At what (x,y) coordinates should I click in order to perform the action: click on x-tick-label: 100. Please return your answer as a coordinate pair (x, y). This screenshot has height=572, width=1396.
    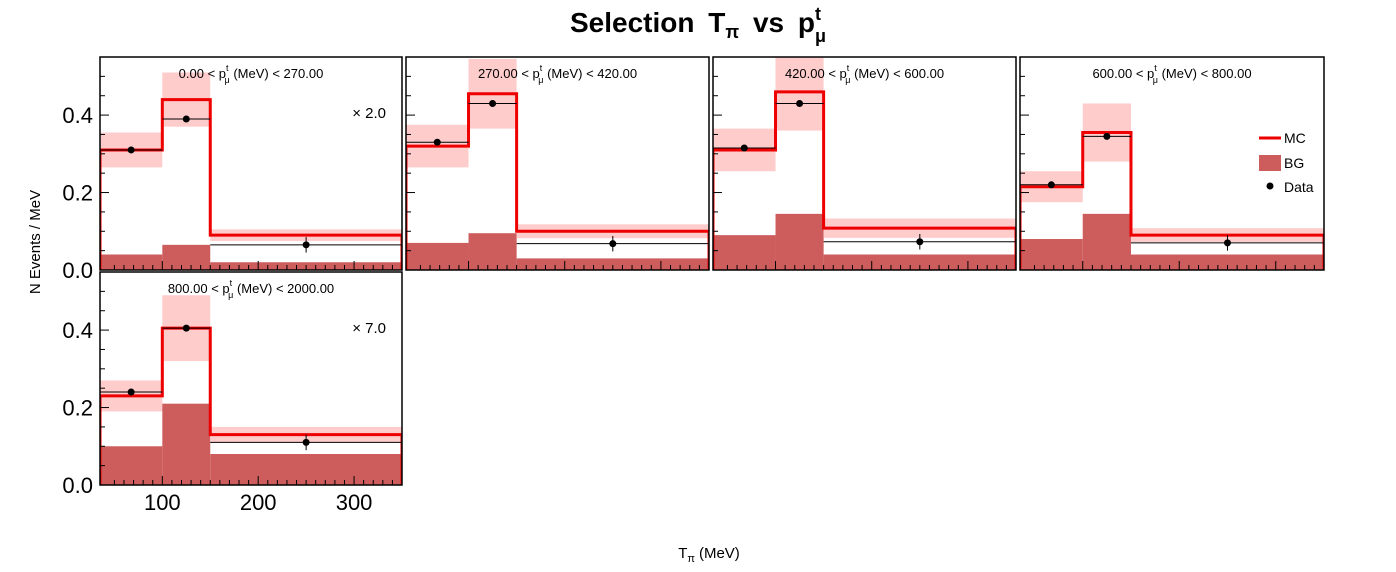
    Looking at the image, I should click on (162, 502).